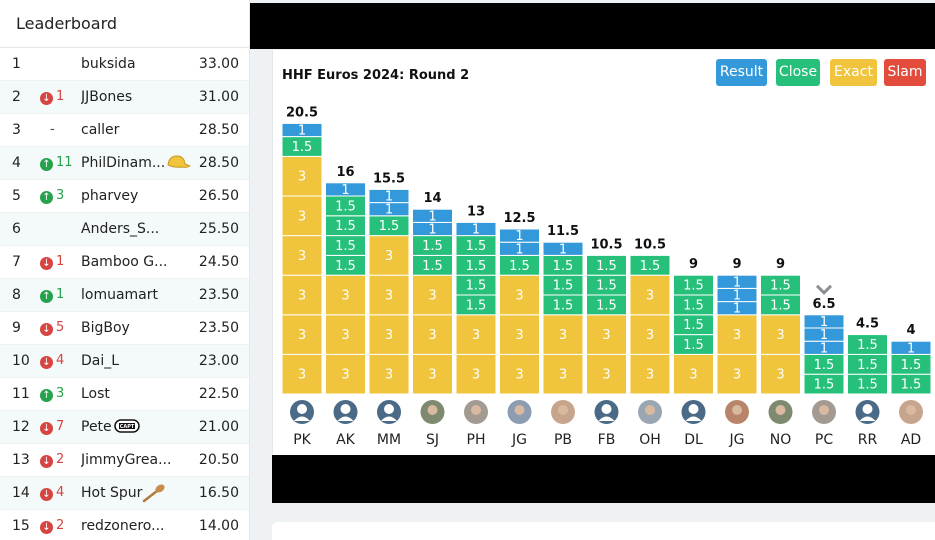 This screenshot has height=540, width=935. I want to click on leaderboard-row: 11 ↑ 3 Lost 22.50, so click(124, 394).